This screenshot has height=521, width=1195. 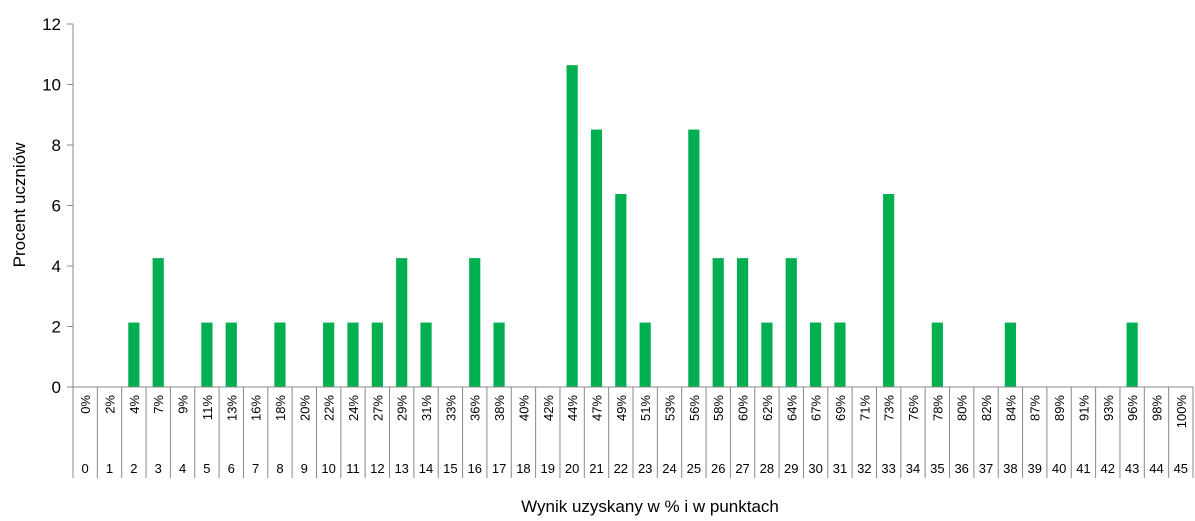 I want to click on x-tick-label-points: 35, so click(x=937, y=468).